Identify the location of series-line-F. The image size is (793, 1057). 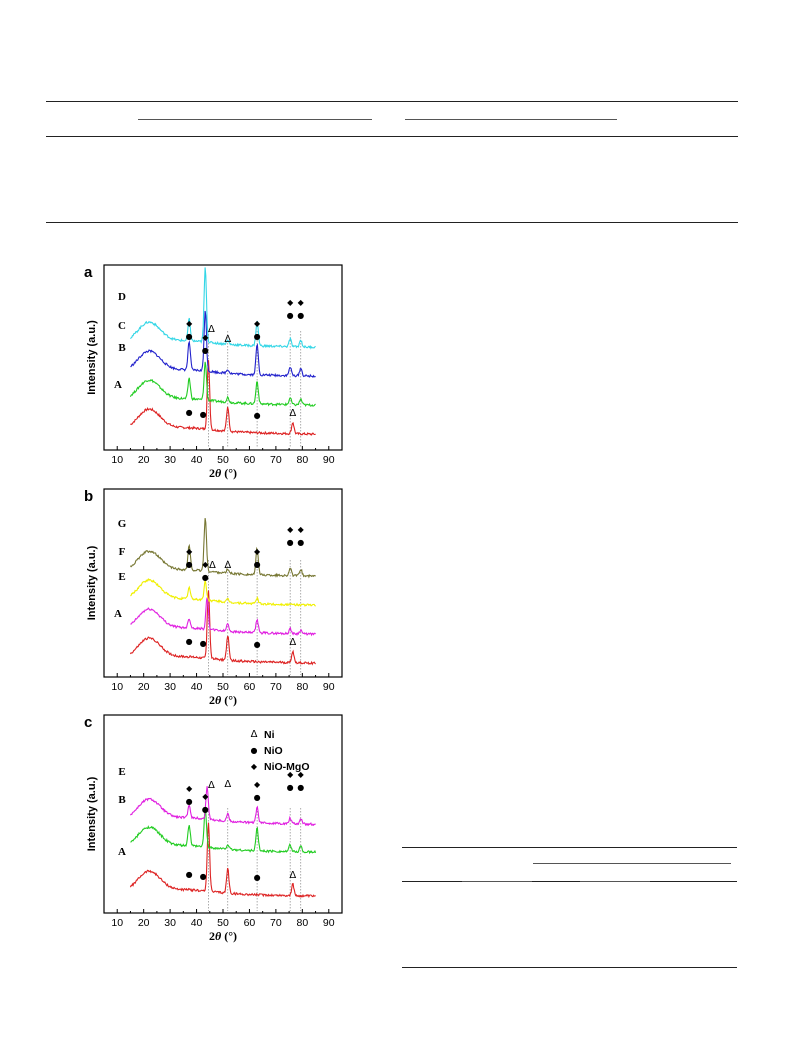
(223, 592).